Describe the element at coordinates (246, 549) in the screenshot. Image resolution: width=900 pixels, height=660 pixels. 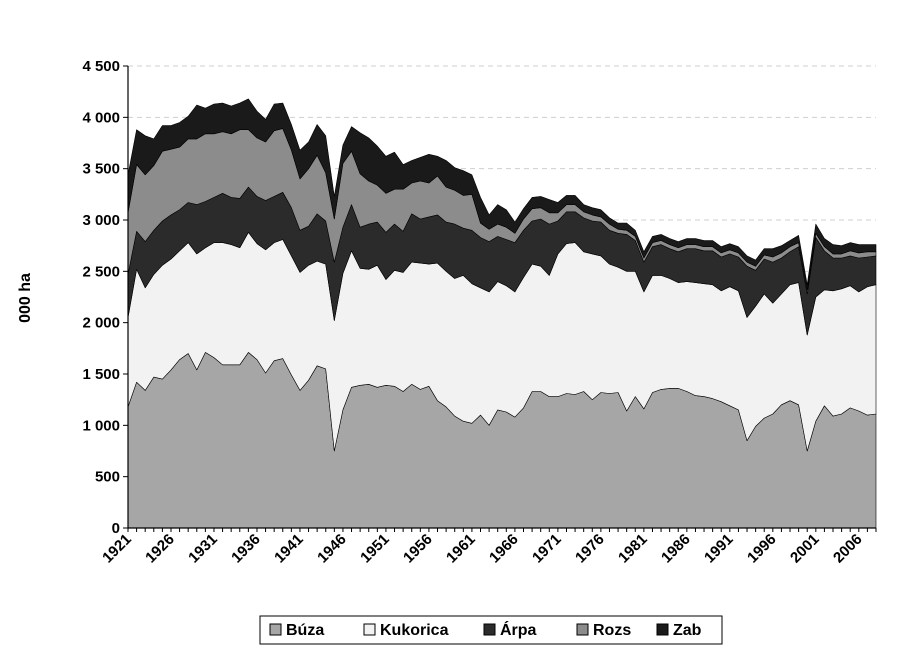
I see `x-tick-label: 1936` at that location.